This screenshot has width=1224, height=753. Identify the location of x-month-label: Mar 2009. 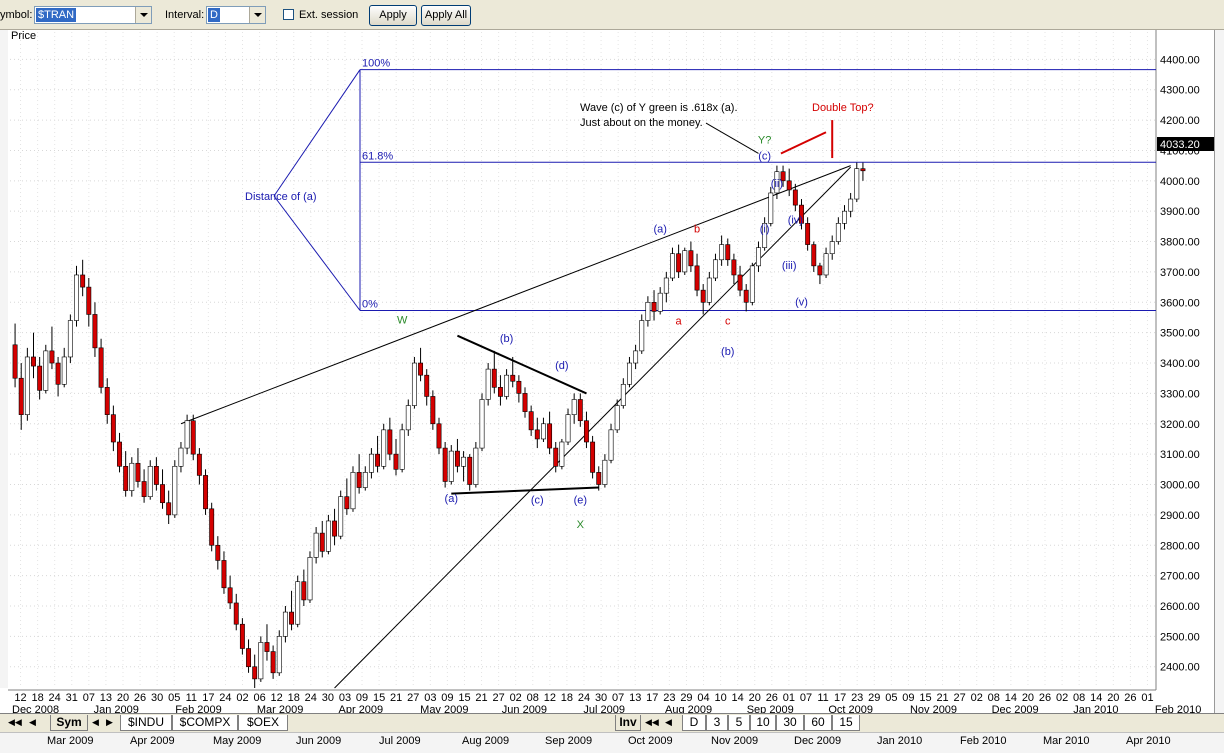
(280, 708).